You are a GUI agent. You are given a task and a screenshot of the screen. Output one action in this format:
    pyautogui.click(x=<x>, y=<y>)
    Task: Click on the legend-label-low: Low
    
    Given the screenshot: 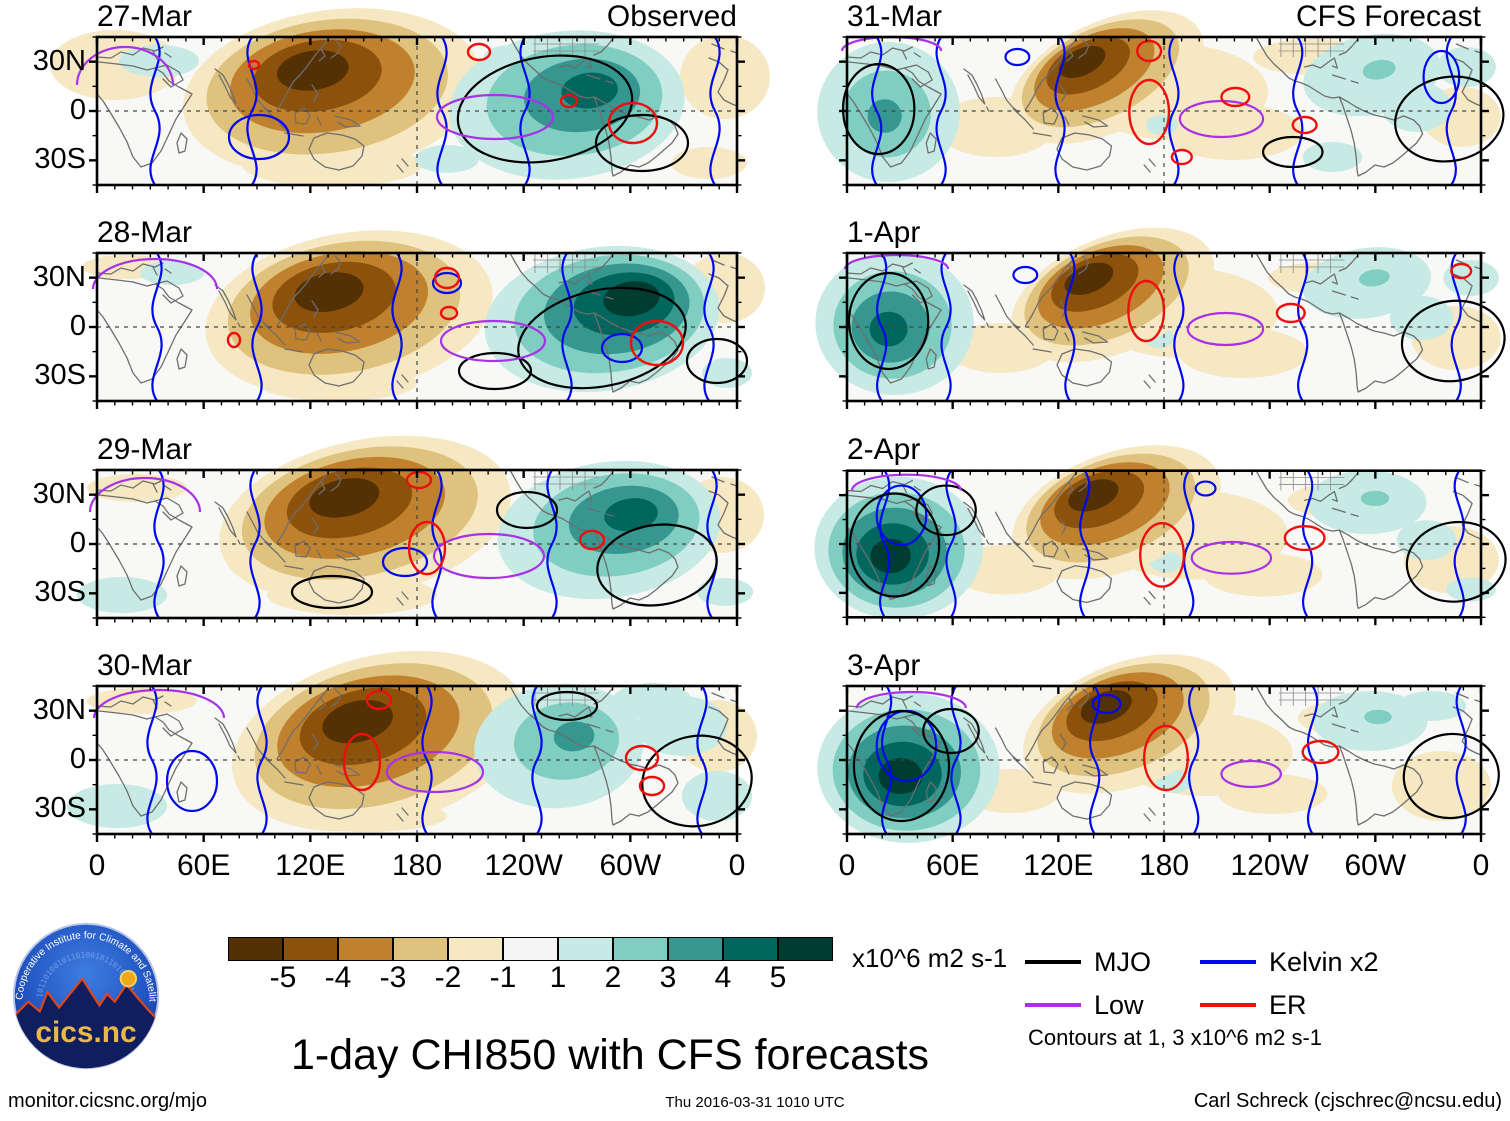 What is the action you would take?
    pyautogui.click(x=1119, y=1005)
    